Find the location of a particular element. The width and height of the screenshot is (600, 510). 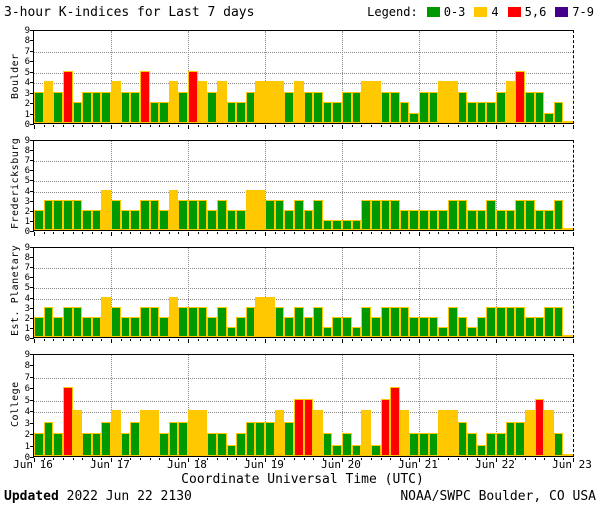

legend-item-7-9: 7-9 is located at coordinates (574, 12).